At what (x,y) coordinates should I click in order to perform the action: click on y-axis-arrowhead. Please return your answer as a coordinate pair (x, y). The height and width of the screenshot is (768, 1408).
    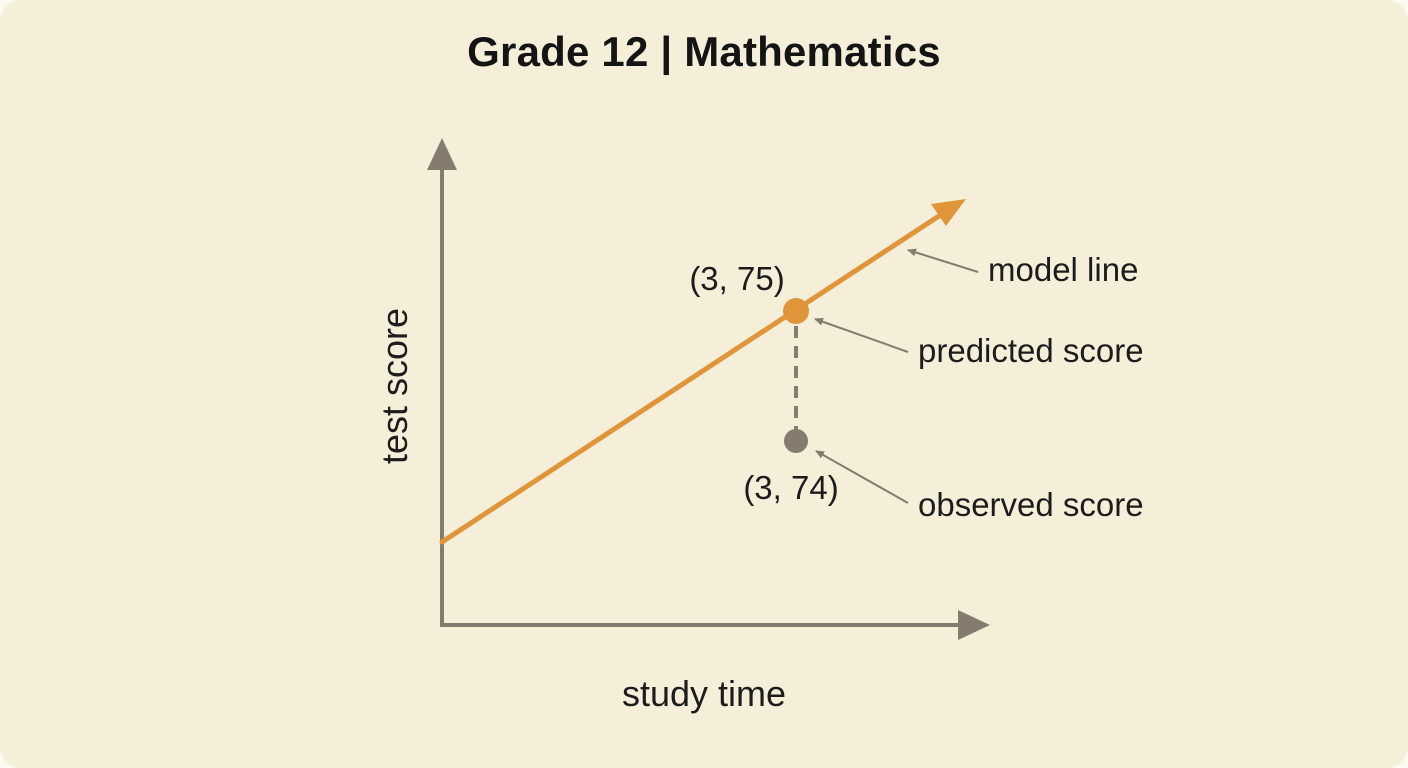
    Looking at the image, I should click on (442, 154).